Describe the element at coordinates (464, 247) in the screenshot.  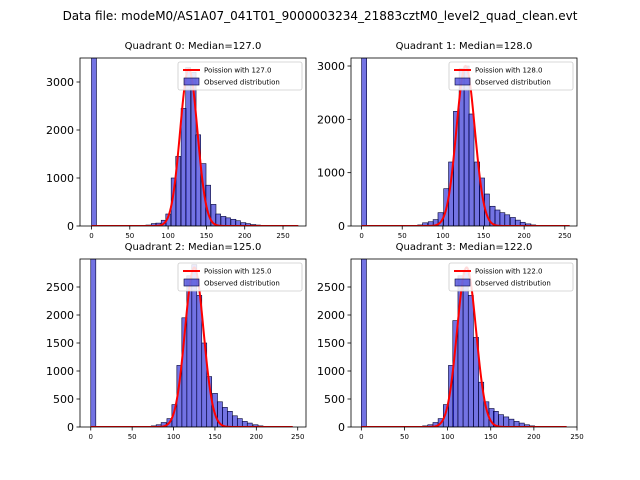
I see `panel-title: Quadrant 3: Median=122.0` at that location.